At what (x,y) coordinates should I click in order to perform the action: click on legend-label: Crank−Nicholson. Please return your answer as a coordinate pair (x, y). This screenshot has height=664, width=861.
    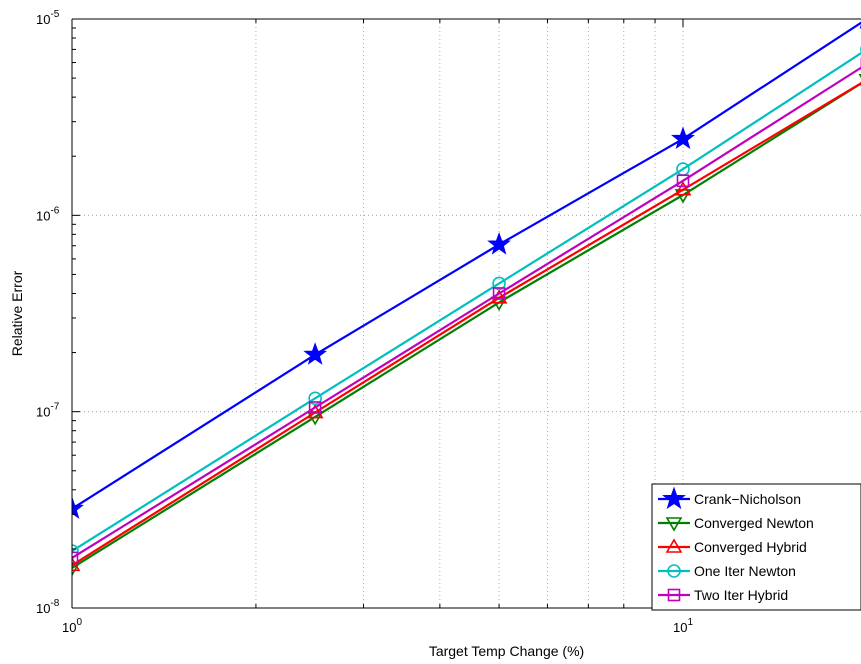
    Looking at the image, I should click on (747, 499).